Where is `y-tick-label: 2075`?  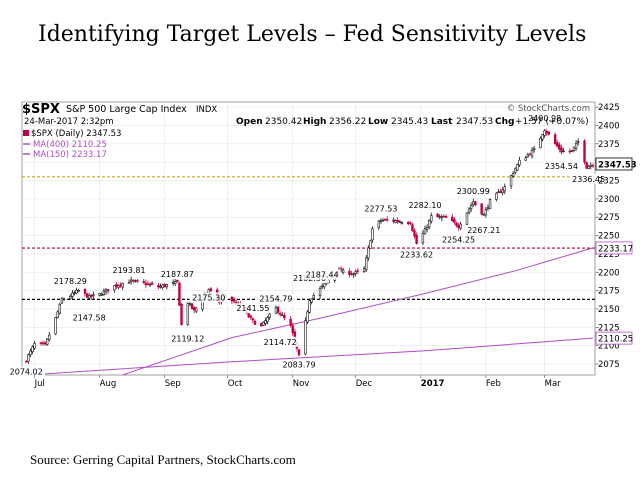
y-tick-label: 2075 is located at coordinates (609, 365).